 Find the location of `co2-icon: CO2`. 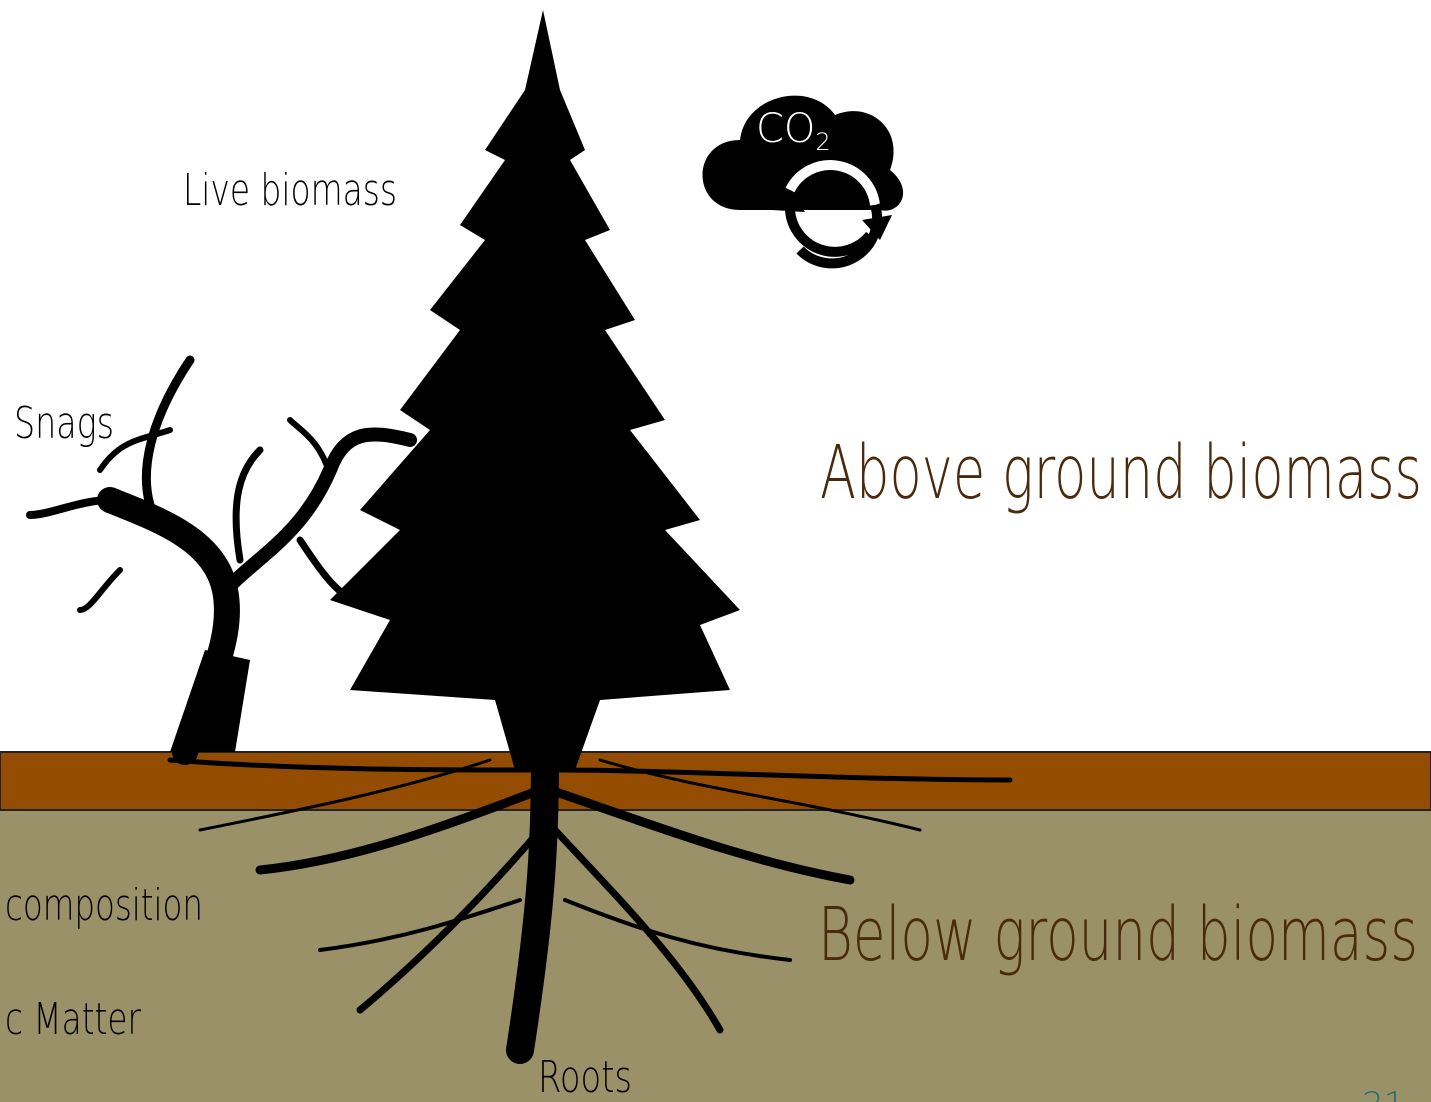

co2-icon: CO2 is located at coordinates (803, 182).